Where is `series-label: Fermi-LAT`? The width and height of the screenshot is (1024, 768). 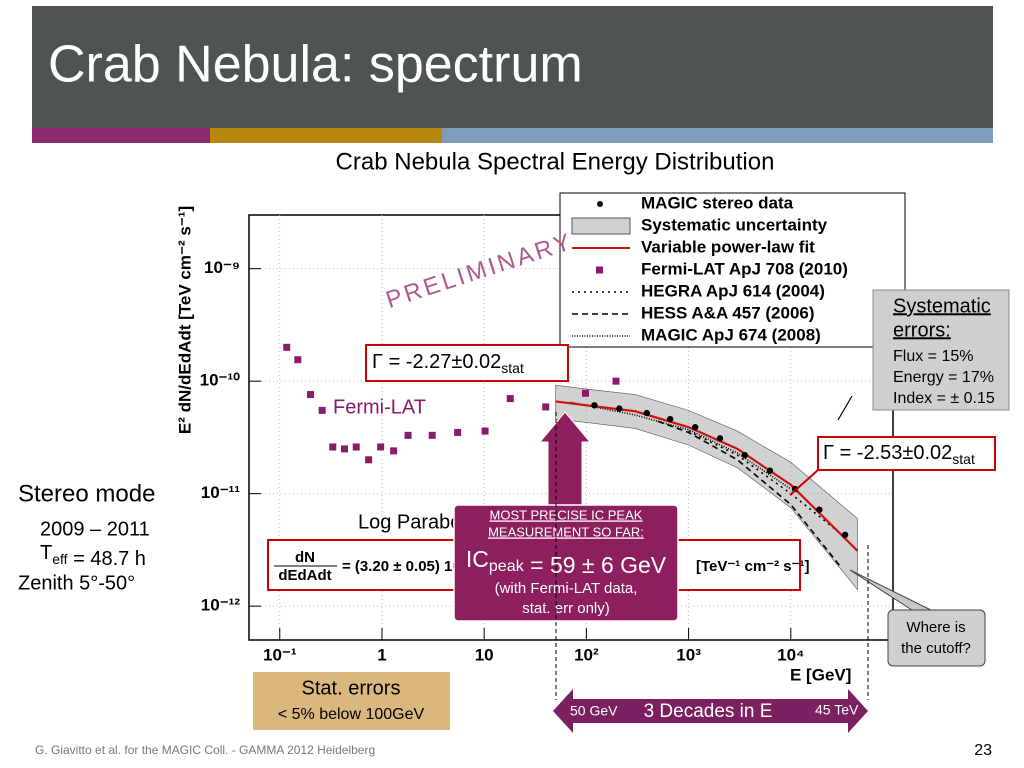
series-label: Fermi-LAT is located at coordinates (379, 407).